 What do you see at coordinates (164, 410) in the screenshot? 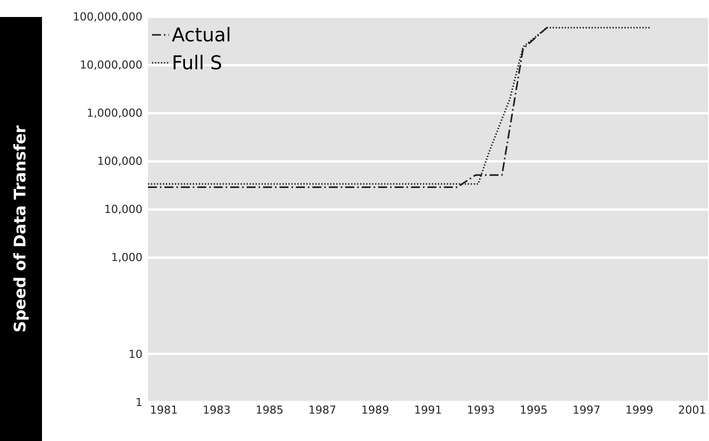
I see `x-tick-label: 1981` at bounding box center [164, 410].